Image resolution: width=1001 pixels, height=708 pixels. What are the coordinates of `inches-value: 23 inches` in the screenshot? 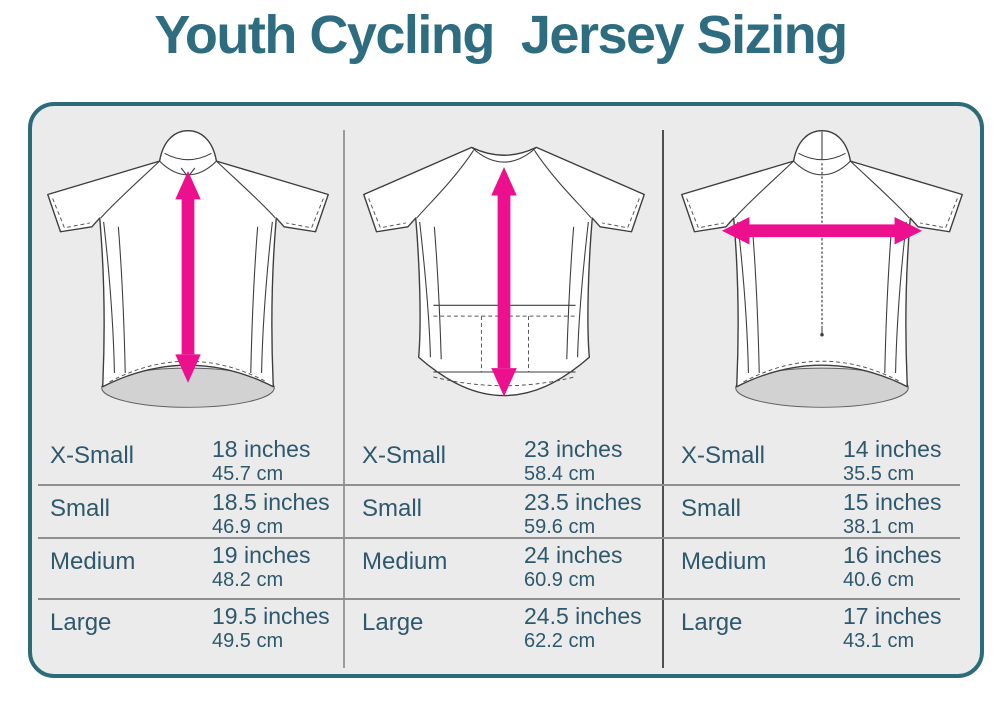 It's located at (573, 449).